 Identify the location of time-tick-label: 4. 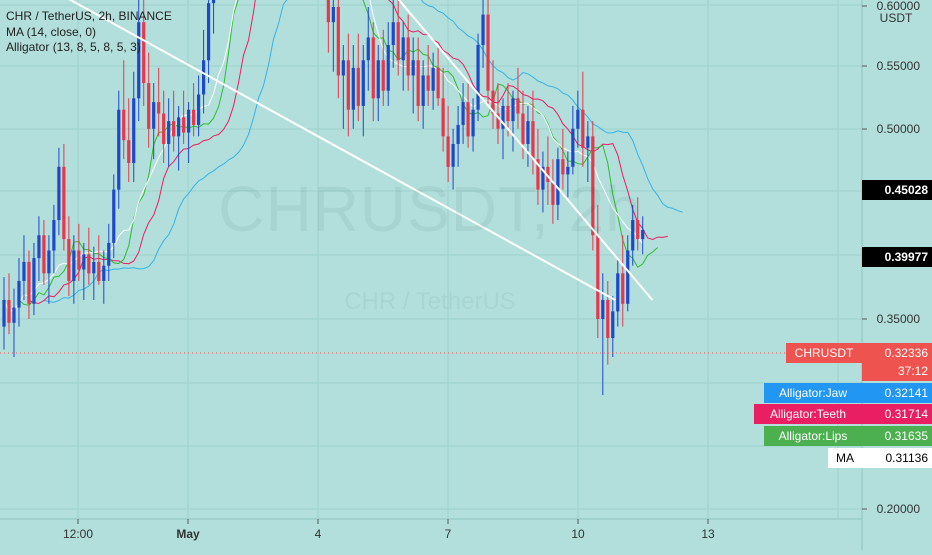
(318, 534).